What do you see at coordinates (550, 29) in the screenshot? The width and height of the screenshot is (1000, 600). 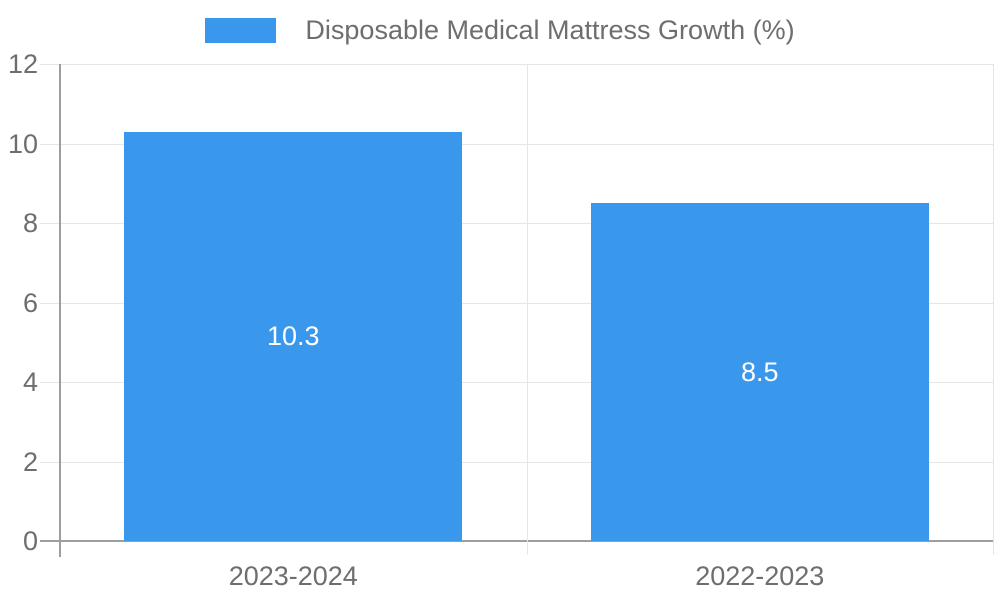 I see `legend-label: Disposable Medical Mattress Growth (%)` at bounding box center [550, 29].